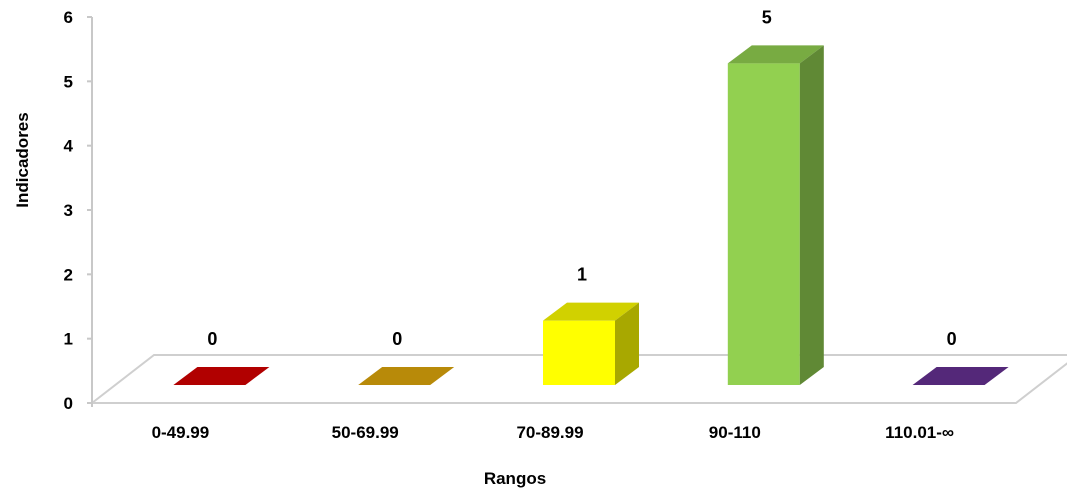 The width and height of the screenshot is (1067, 490). Describe the element at coordinates (78, 210) in the screenshot. I see `y-axis: 0 1 2 3 4 5 6` at that location.